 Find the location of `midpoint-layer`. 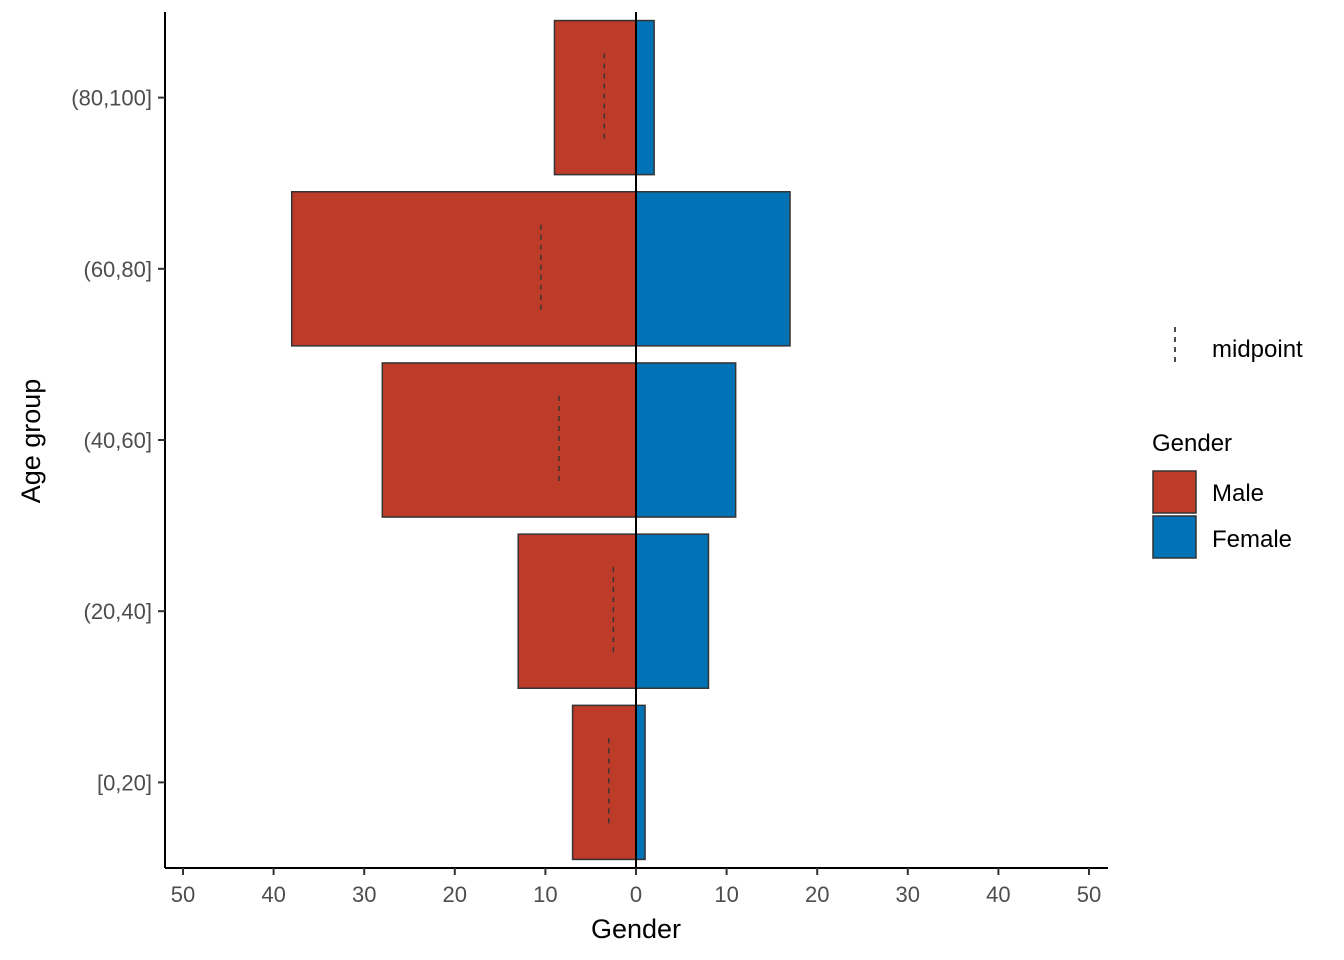

midpoint-layer is located at coordinates (577, 440).